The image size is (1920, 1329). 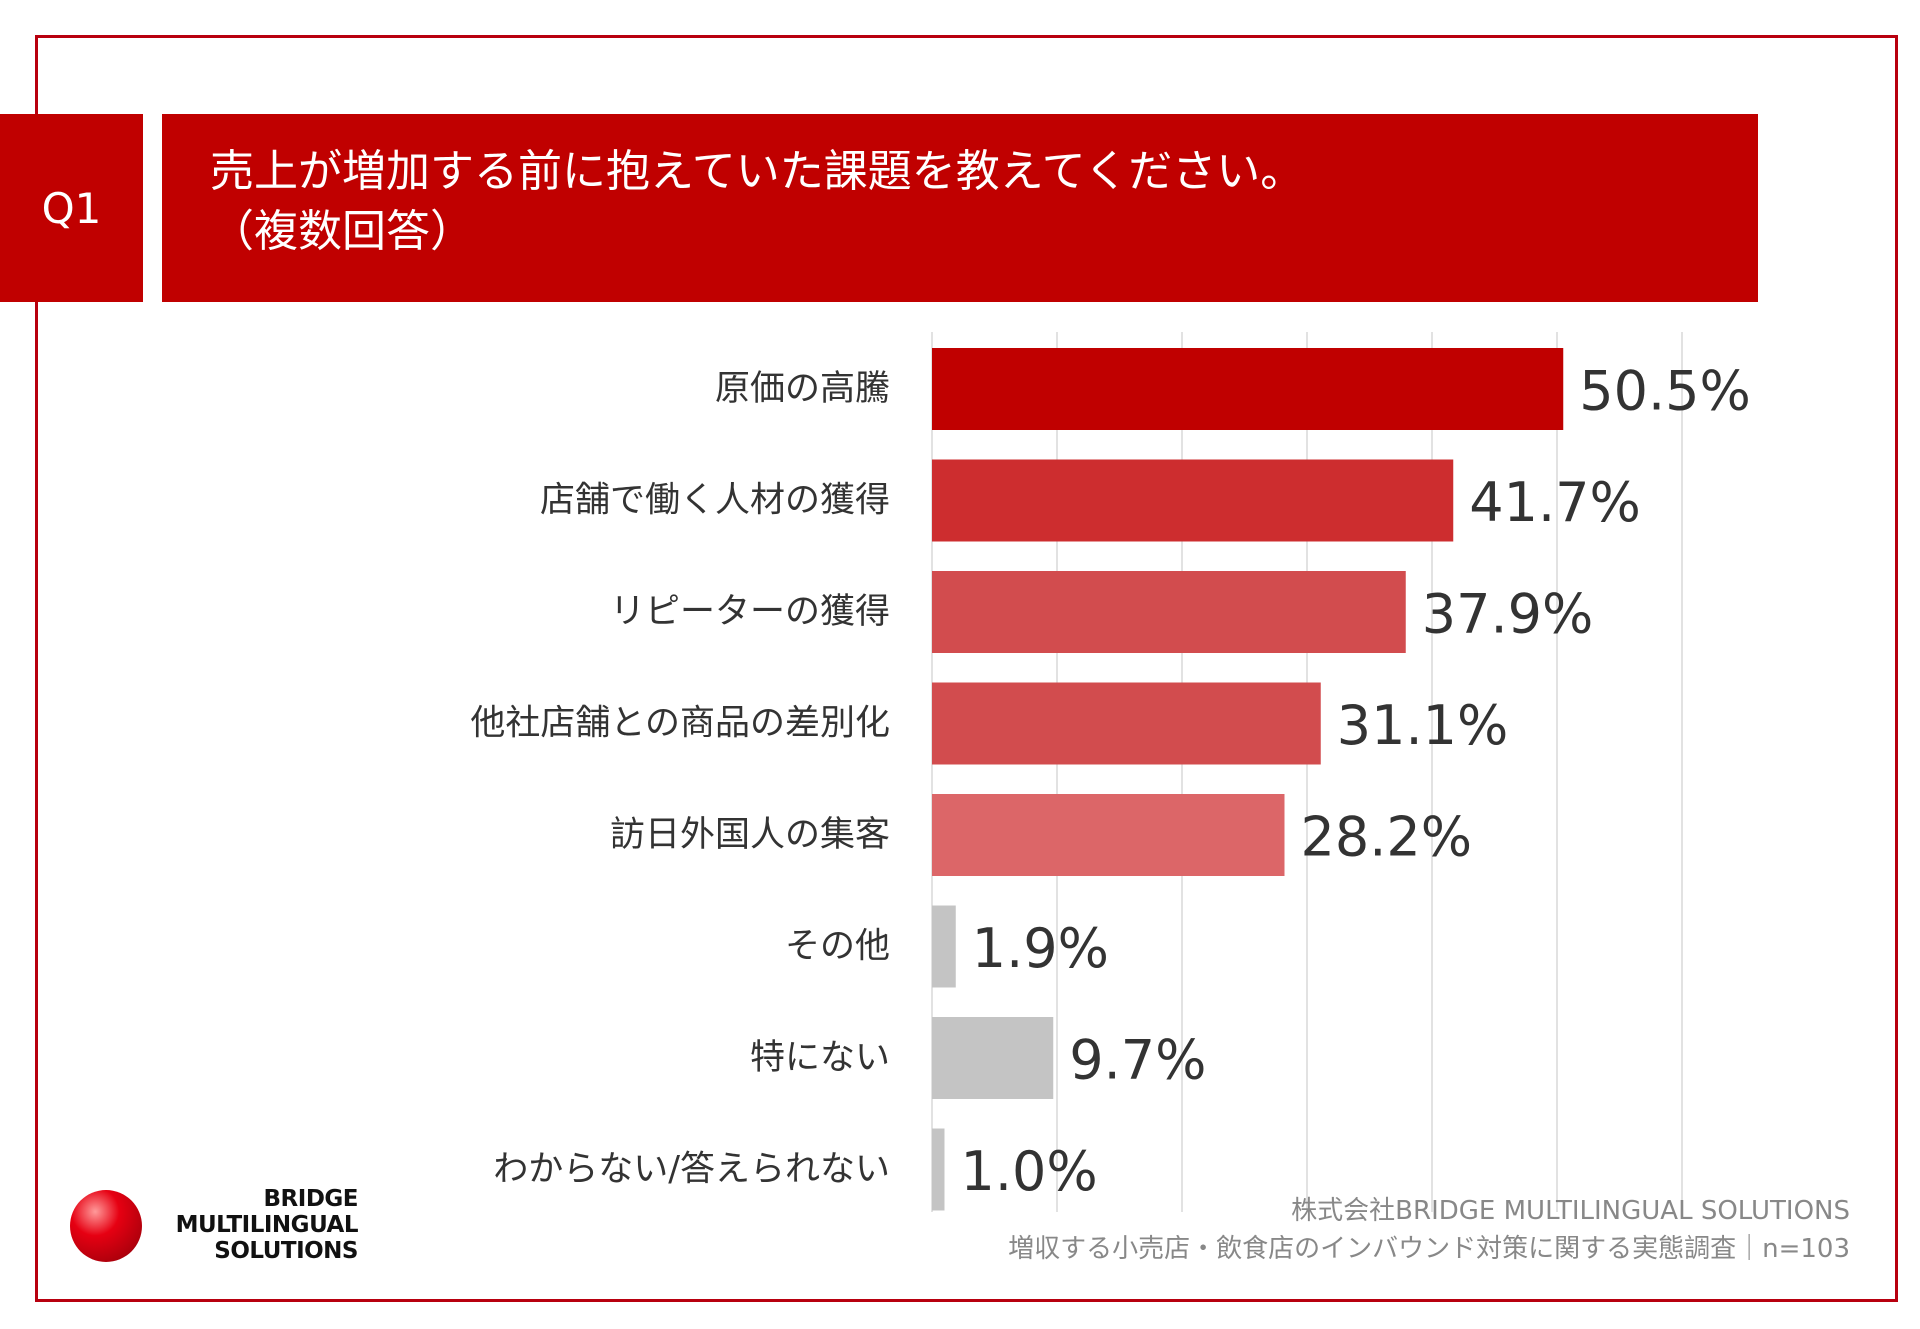 I want to click on value-label: 1.0%, so click(x=1029, y=1171).